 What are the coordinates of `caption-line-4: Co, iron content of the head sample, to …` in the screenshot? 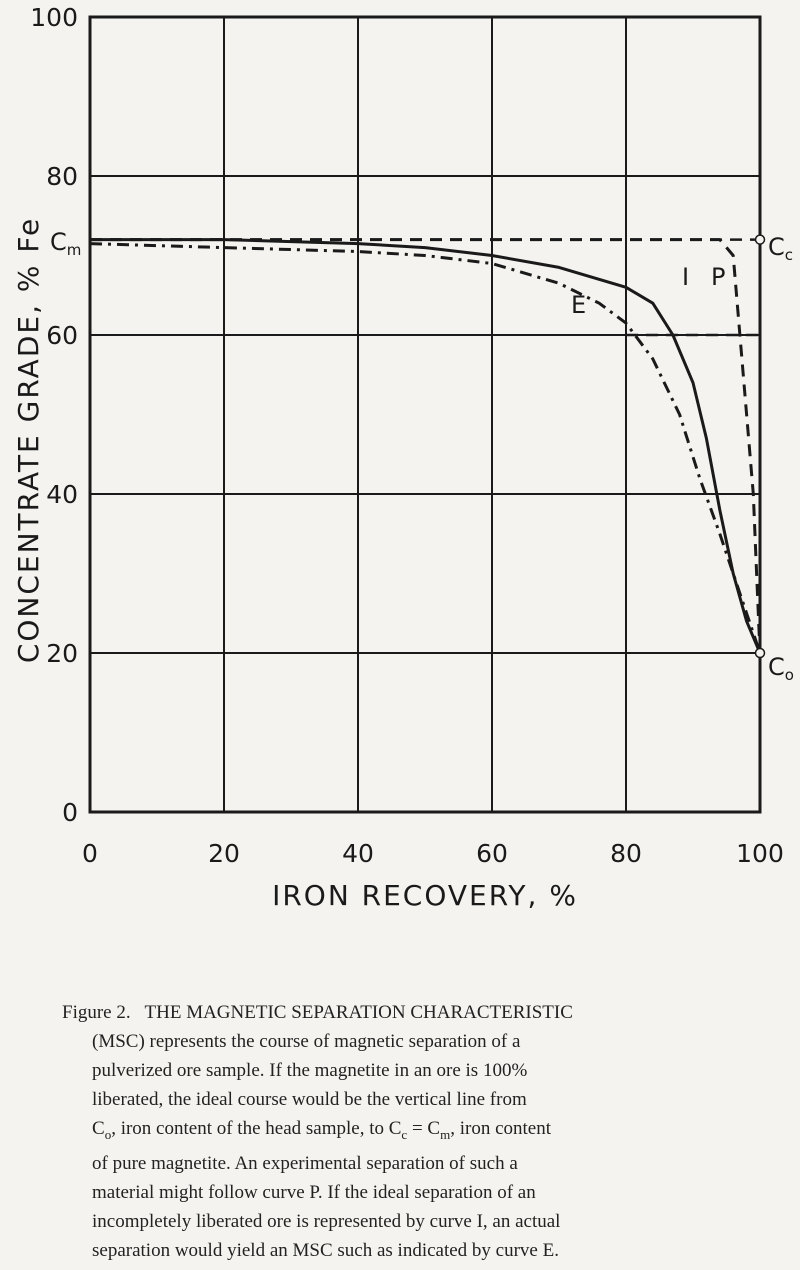 It's located at (445, 1131).